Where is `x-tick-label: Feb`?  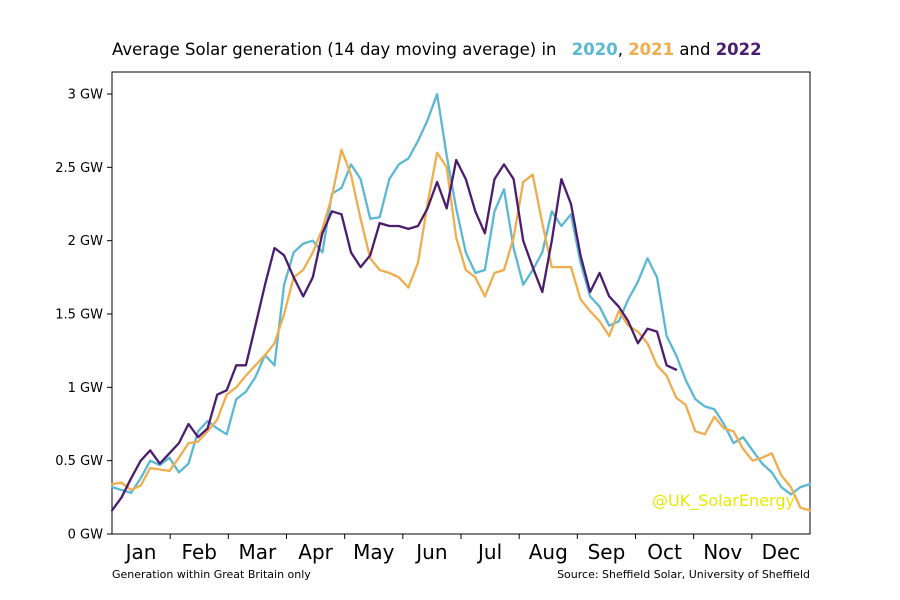 x-tick-label: Feb is located at coordinates (199, 552).